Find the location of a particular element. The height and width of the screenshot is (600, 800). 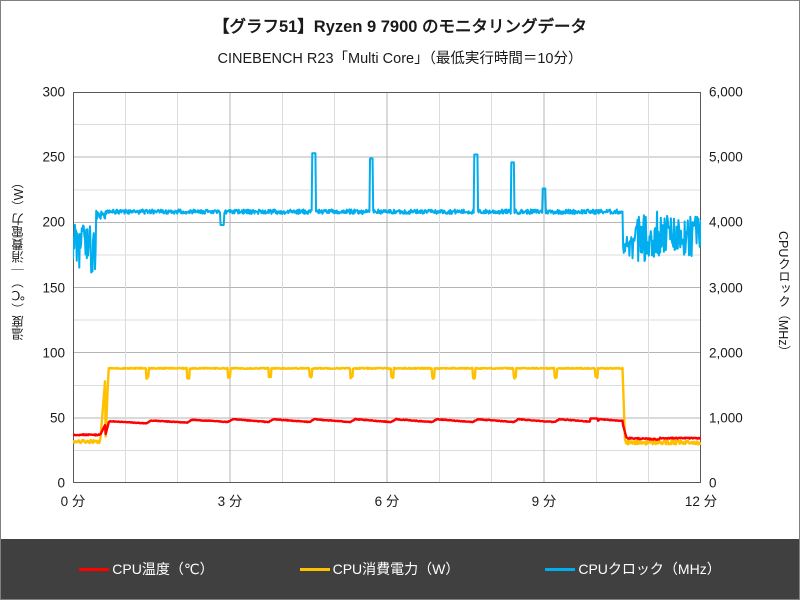

left-tick-label: 0 is located at coordinates (61, 483).